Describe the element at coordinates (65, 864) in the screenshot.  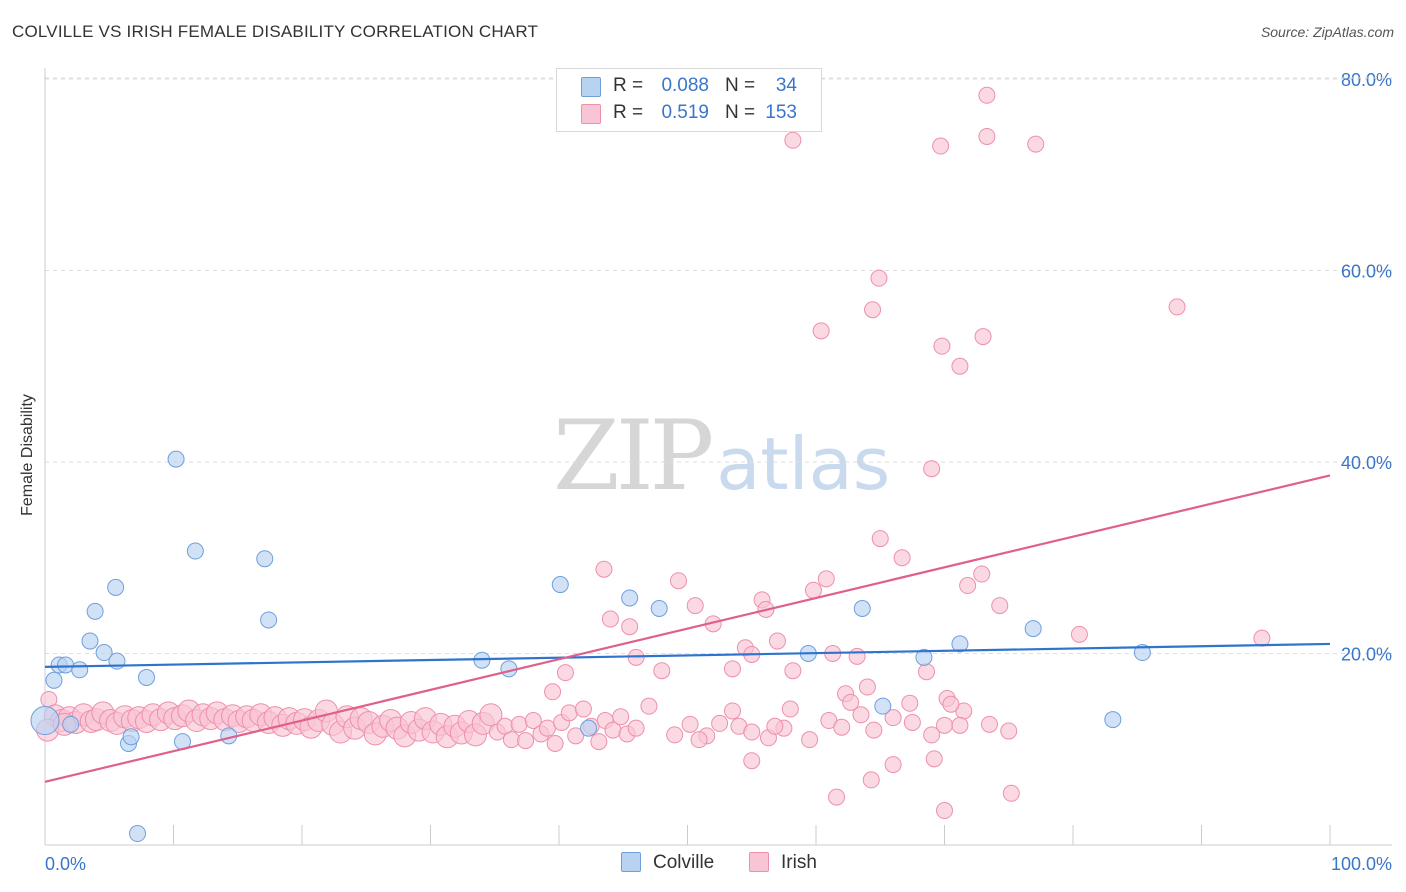
I see `x-tick-label: 0.0%` at that location.